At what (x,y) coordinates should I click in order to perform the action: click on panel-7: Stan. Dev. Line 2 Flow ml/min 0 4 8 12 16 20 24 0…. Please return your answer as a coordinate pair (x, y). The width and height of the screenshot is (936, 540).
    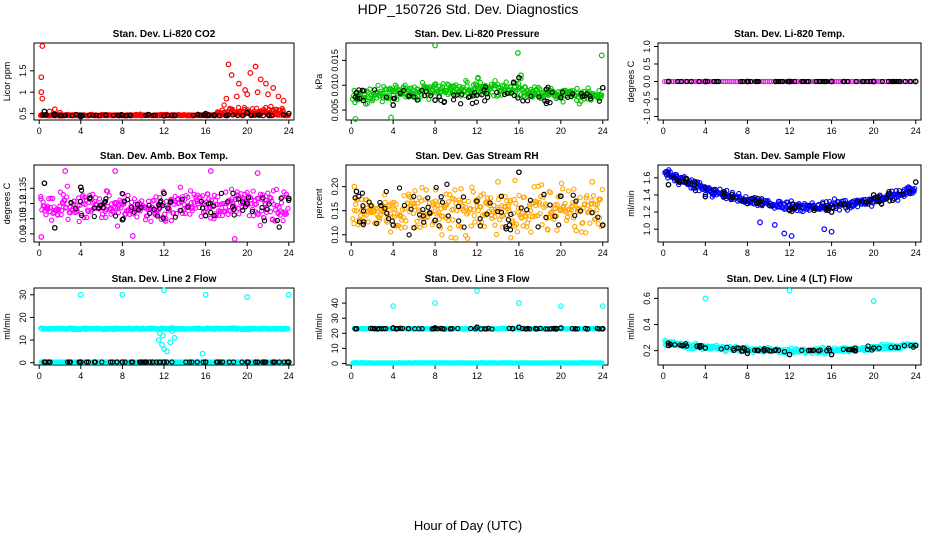
    Looking at the image, I should click on (148, 327).